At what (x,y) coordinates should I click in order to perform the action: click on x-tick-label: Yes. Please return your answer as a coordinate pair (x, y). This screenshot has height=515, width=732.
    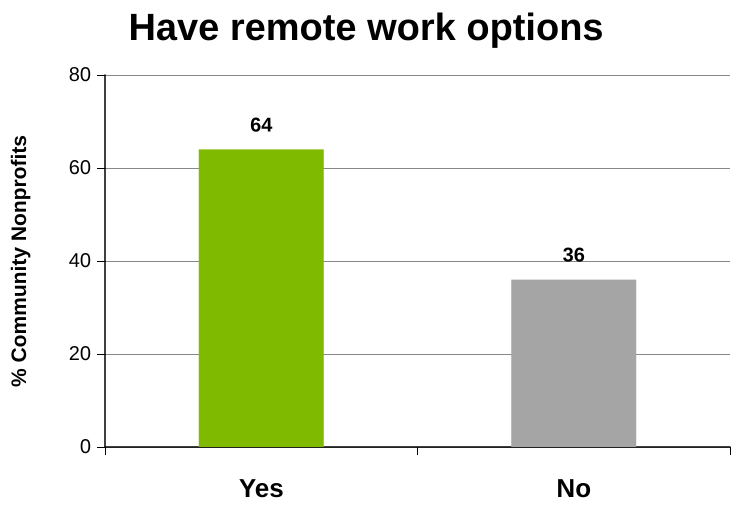
    Looking at the image, I should click on (261, 488).